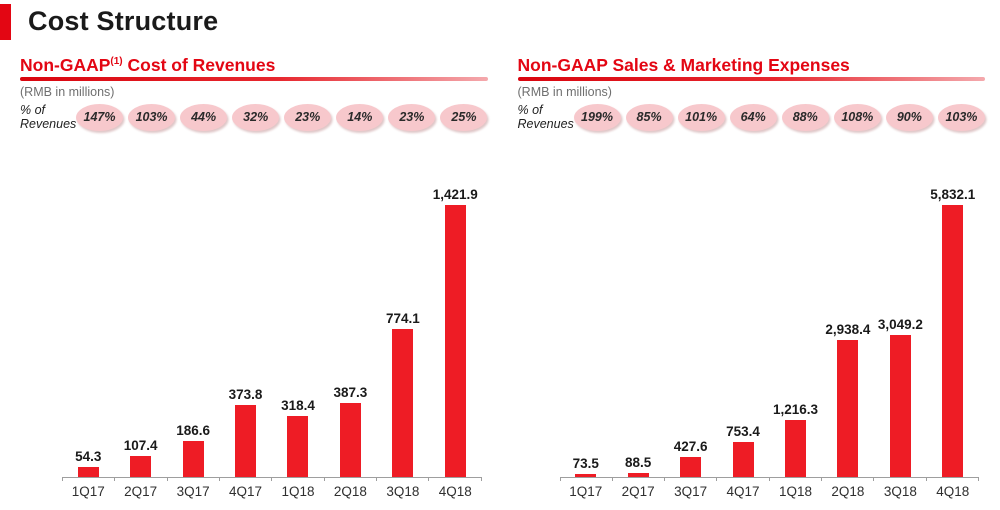 This screenshot has width=1000, height=510. Describe the element at coordinates (909, 117) in the screenshot. I see `pct-badge: 90%` at that location.